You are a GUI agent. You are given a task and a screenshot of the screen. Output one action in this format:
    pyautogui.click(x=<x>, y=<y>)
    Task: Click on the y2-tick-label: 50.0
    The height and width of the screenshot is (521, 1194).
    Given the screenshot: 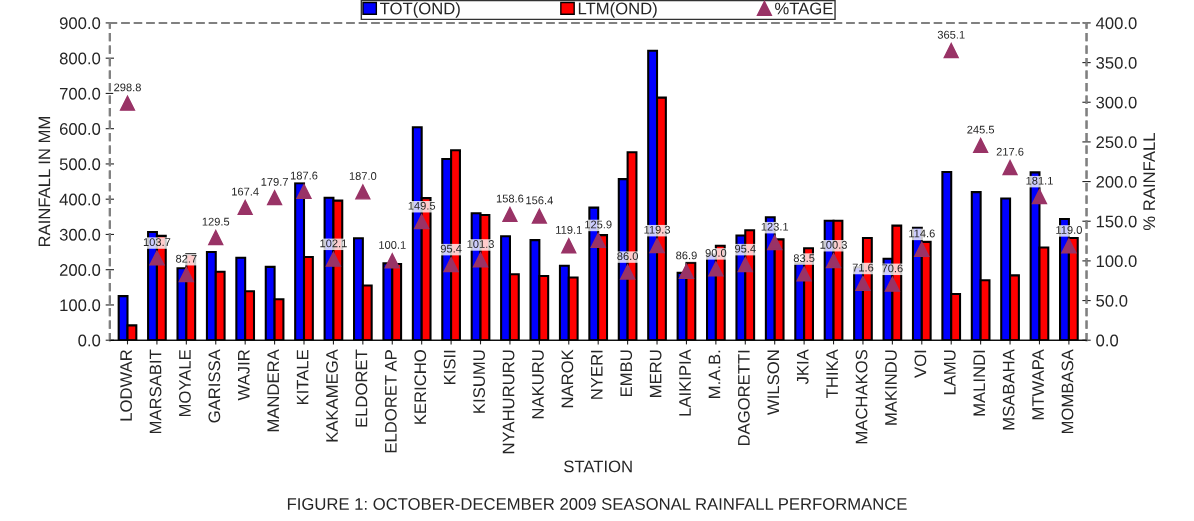 What is the action you would take?
    pyautogui.click(x=1112, y=300)
    